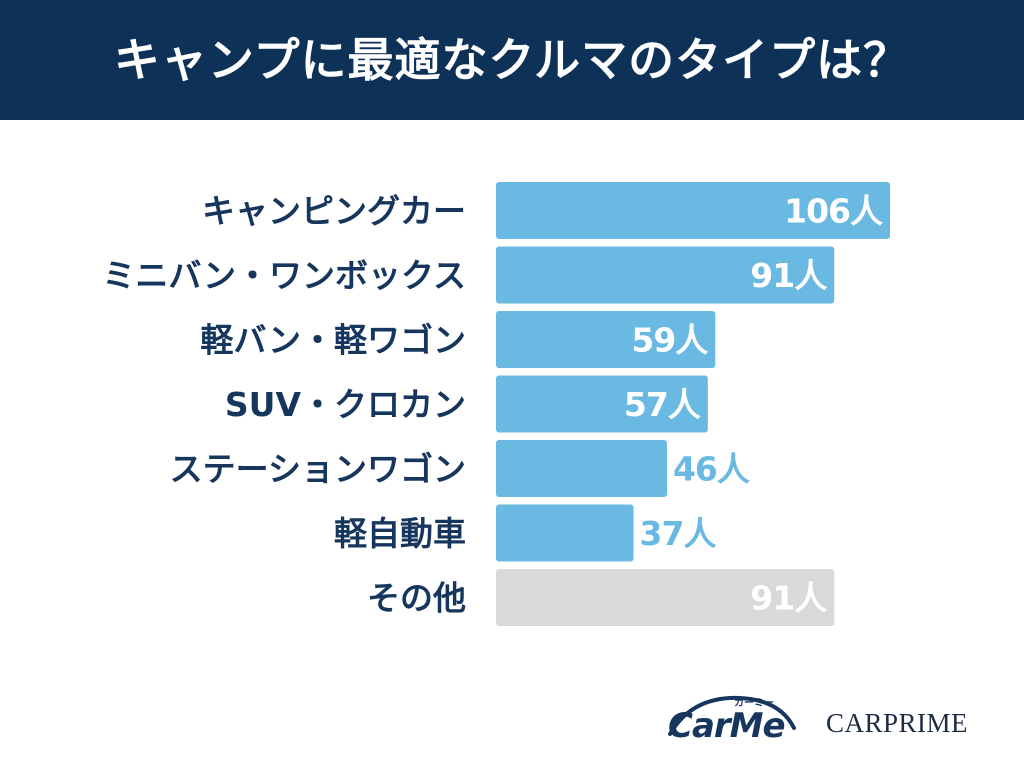 The height and width of the screenshot is (768, 1024). Describe the element at coordinates (897, 723) in the screenshot. I see `carprime-logo: CARPRIME` at that location.